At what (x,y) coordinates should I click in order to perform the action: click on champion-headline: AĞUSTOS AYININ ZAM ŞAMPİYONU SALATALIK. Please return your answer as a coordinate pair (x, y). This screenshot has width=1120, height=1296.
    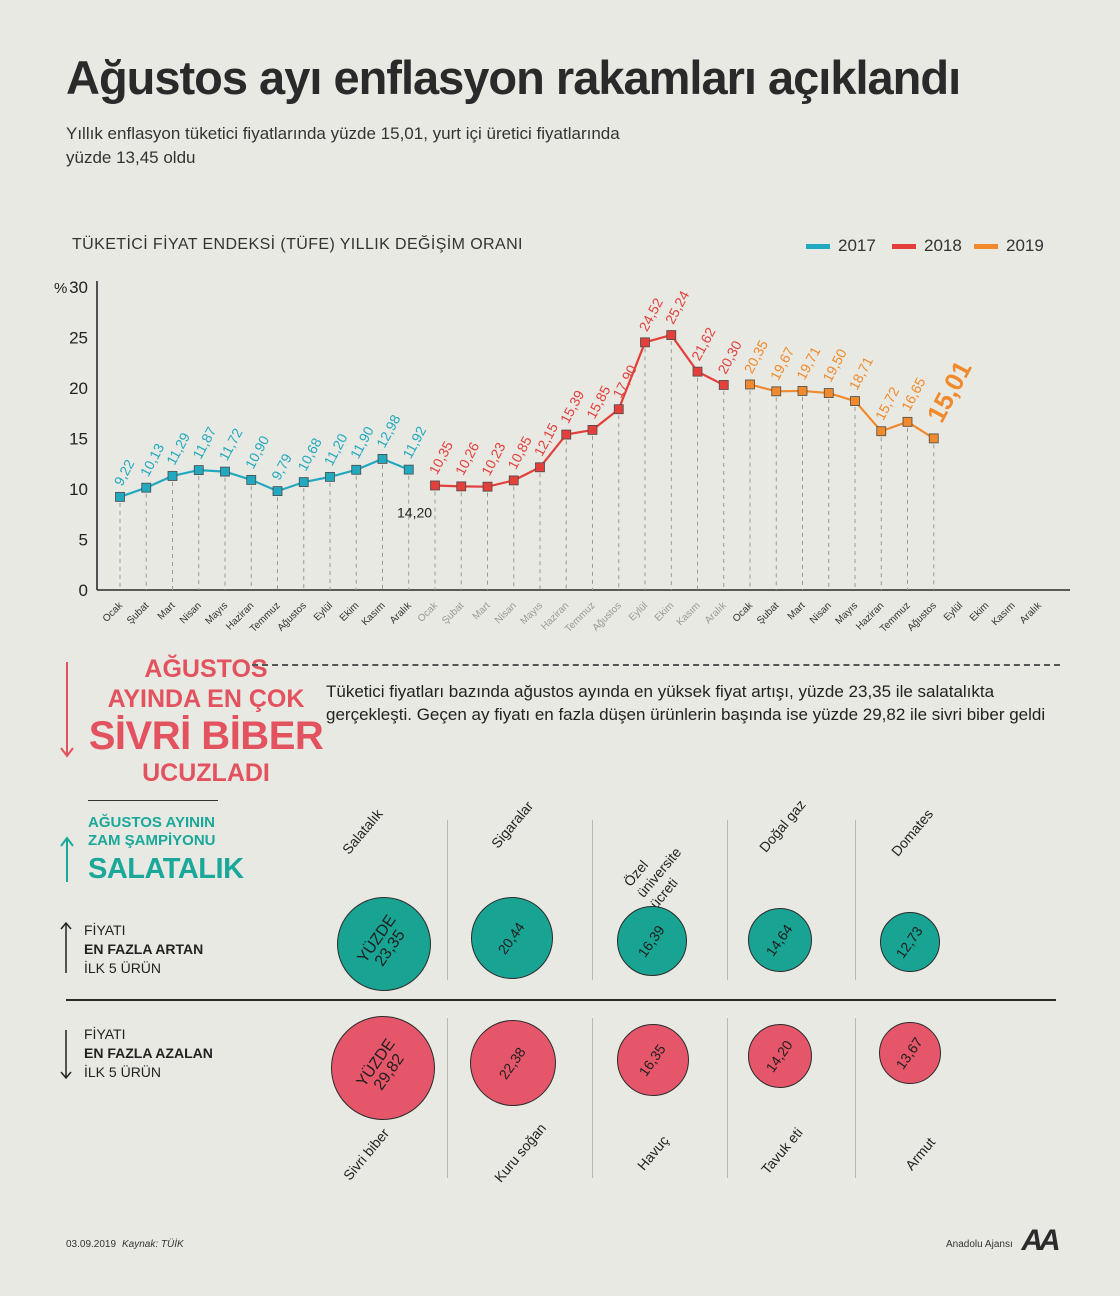
    Looking at the image, I should click on (166, 851).